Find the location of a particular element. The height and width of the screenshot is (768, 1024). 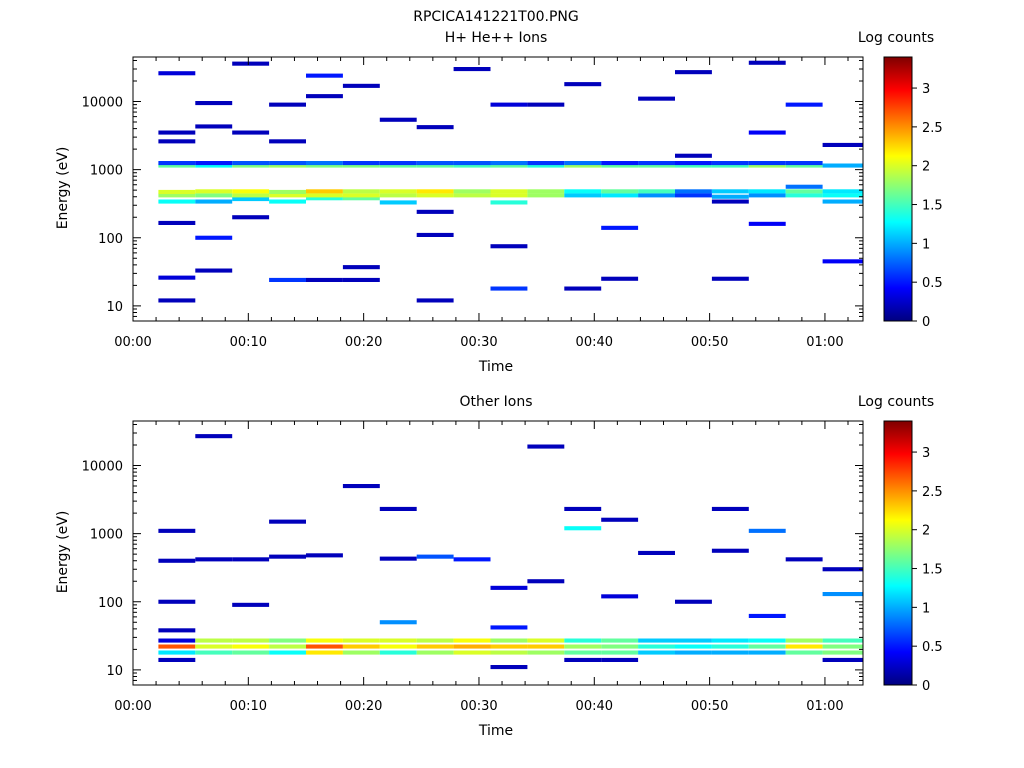

x-tick-label: 00:00 is located at coordinates (132, 706).